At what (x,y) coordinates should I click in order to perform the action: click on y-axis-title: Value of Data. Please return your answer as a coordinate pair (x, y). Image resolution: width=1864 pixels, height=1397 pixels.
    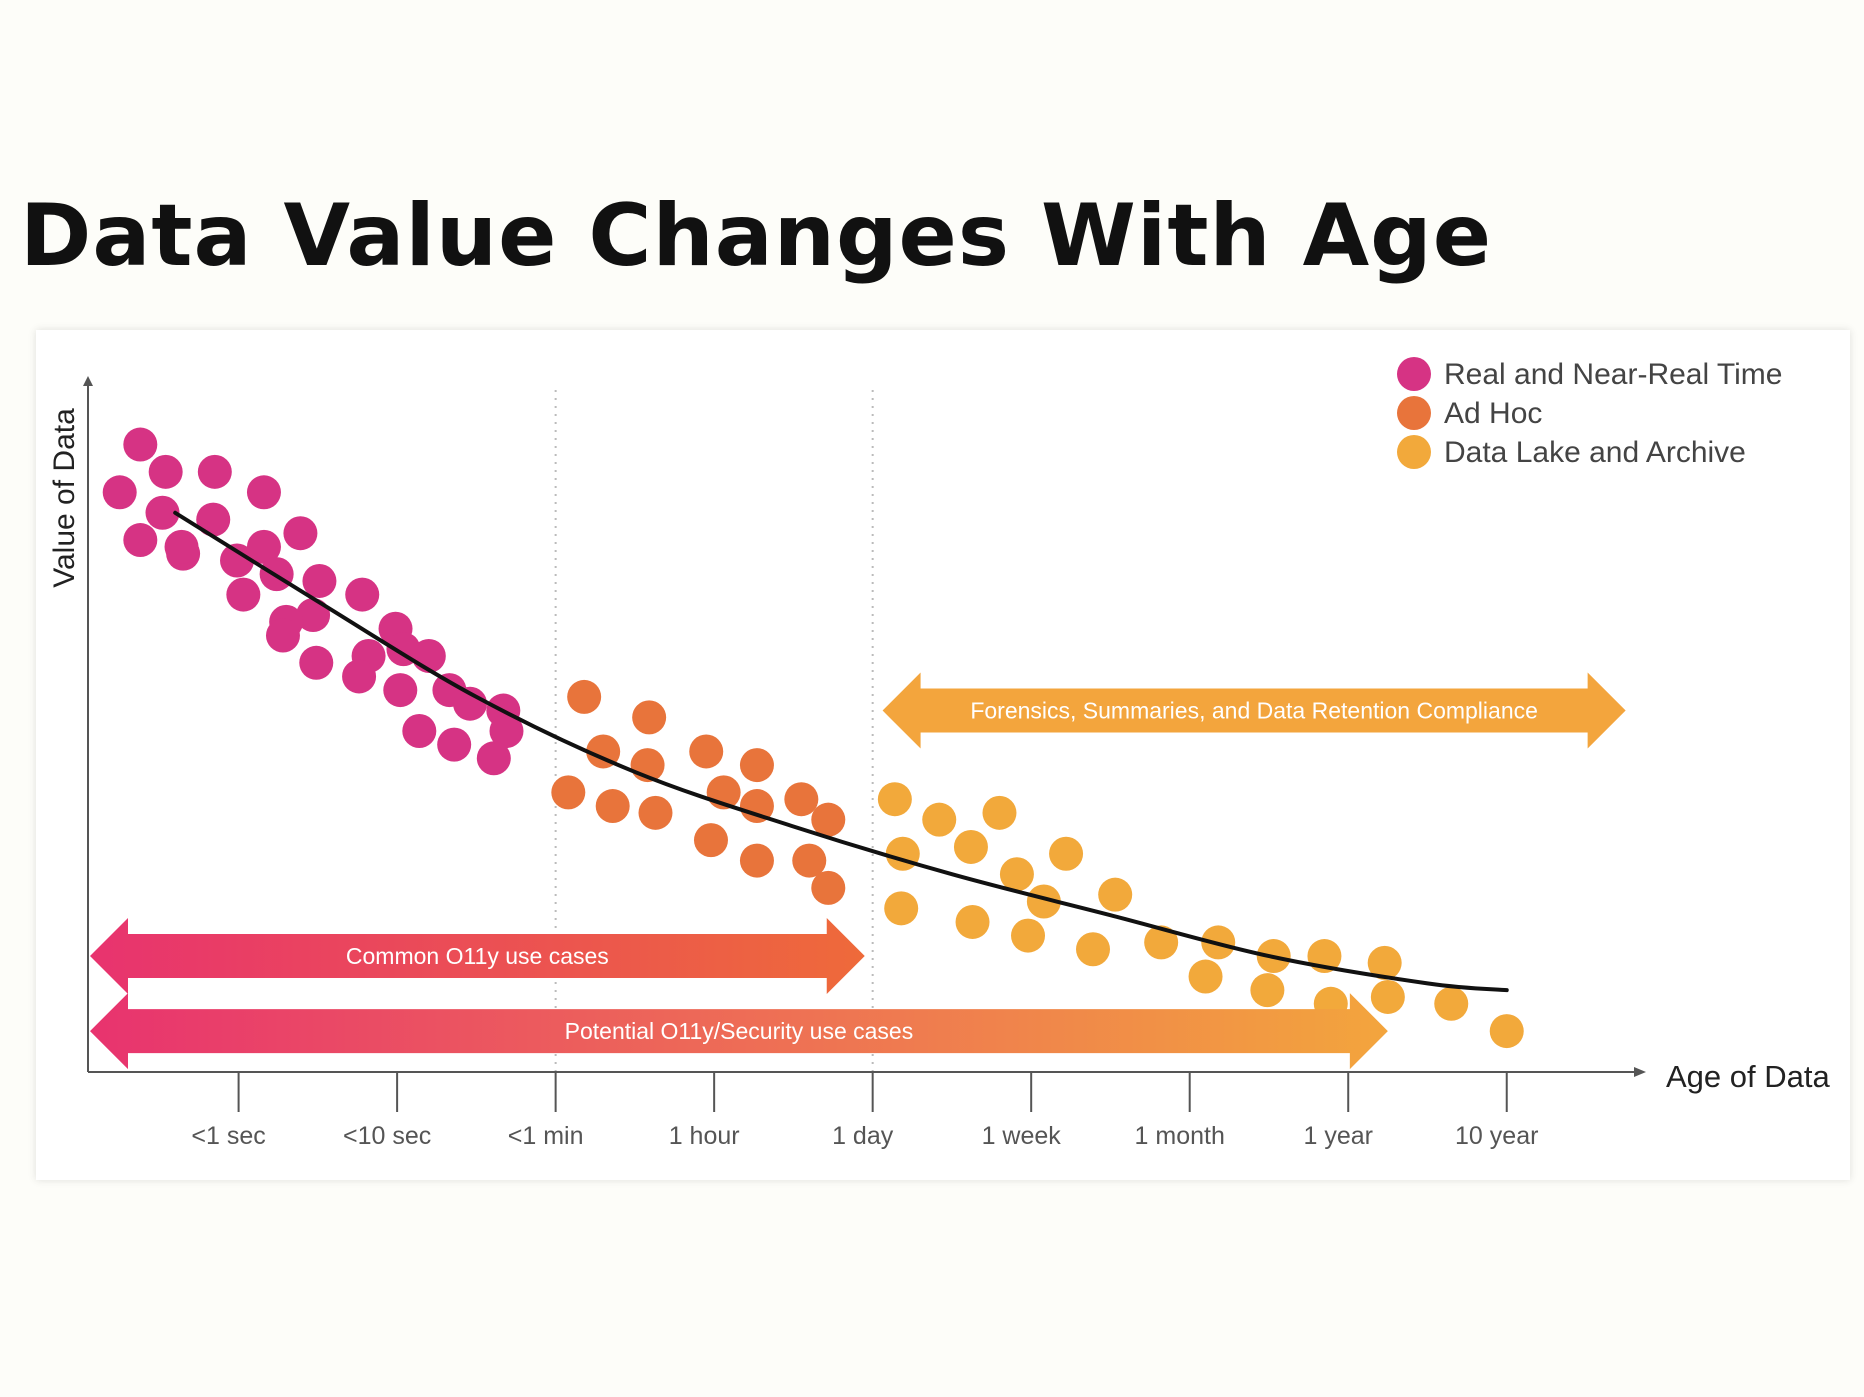
    Looking at the image, I should click on (64, 498).